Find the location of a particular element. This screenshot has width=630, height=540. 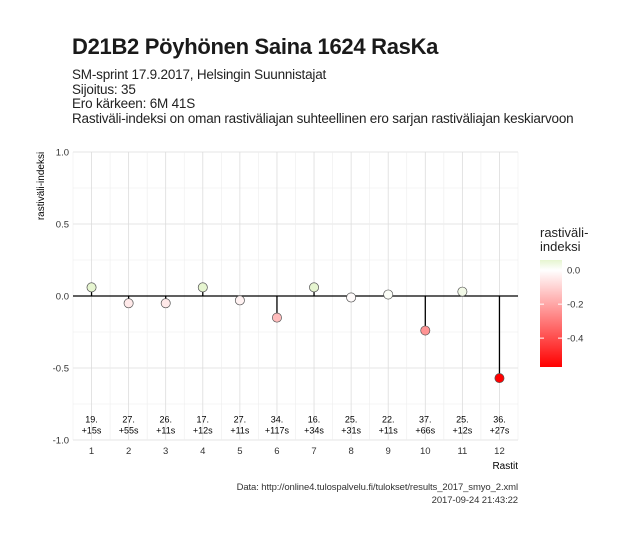

annotation-diff-7: +34s is located at coordinates (314, 431).